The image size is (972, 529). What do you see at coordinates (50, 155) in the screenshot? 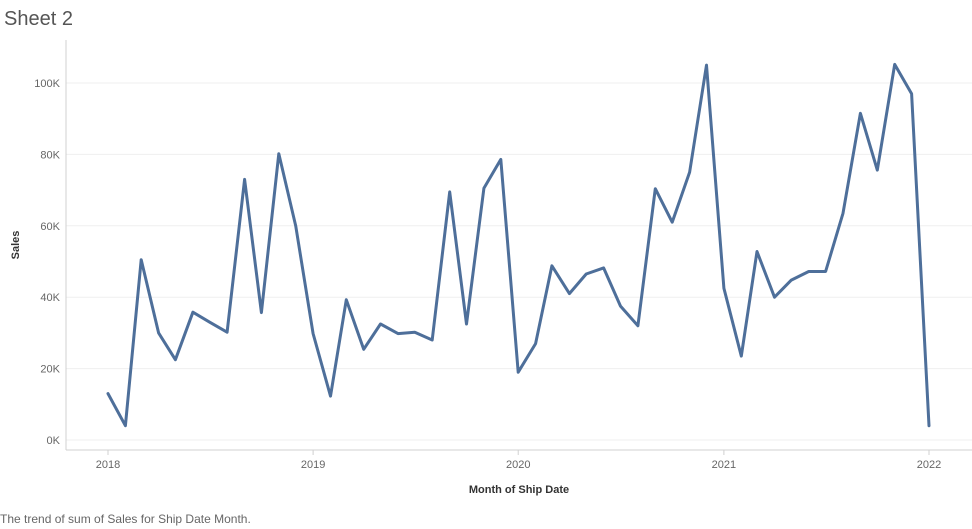
I see `y-tick-label: 80K` at bounding box center [50, 155].